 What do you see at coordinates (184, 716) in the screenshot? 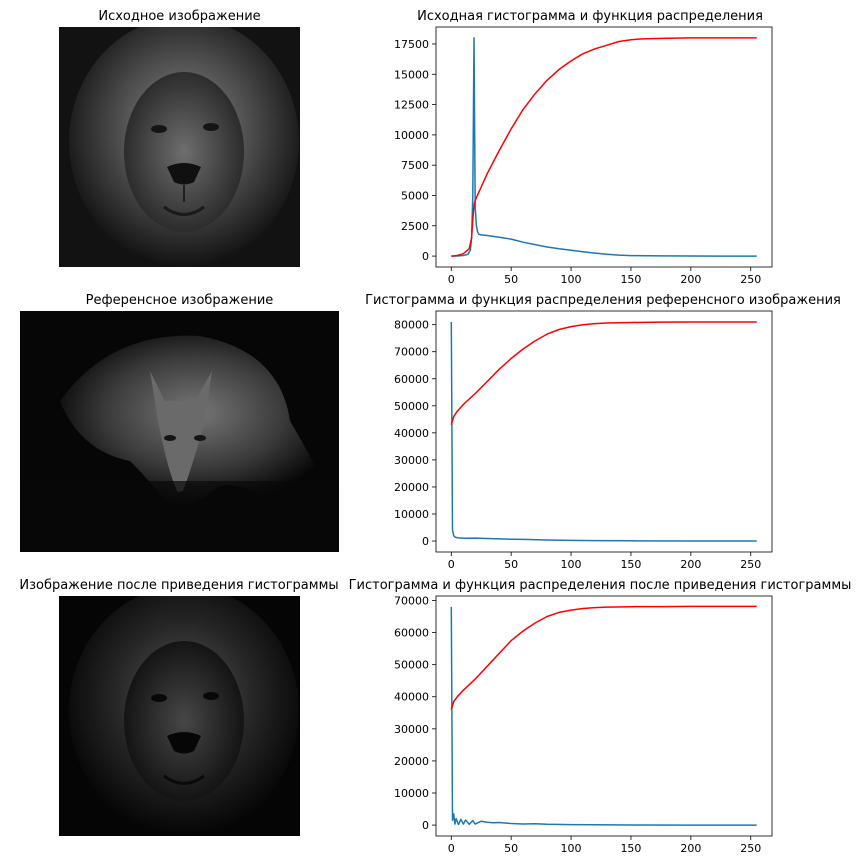
I see `matched-lion-image-art` at bounding box center [184, 716].